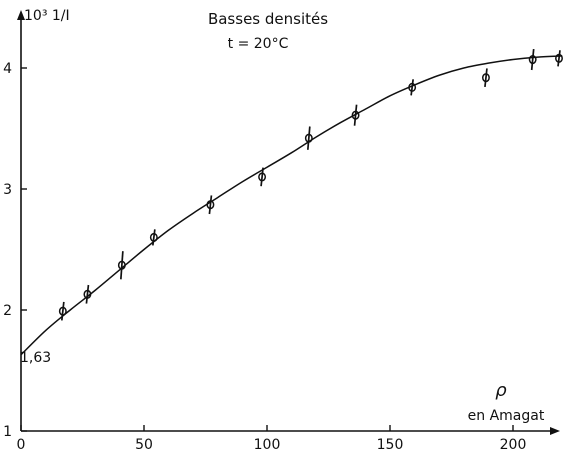 Image resolution: width=563 pixels, height=454 pixels. Describe the element at coordinates (47, 16) in the screenshot. I see `y-axis-label: 10³ 1/I` at that location.